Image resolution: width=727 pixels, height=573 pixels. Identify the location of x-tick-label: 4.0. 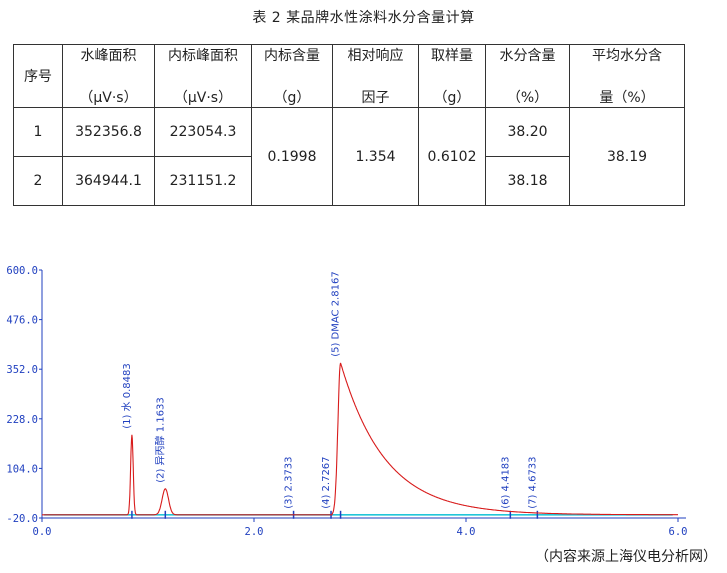
(466, 532).